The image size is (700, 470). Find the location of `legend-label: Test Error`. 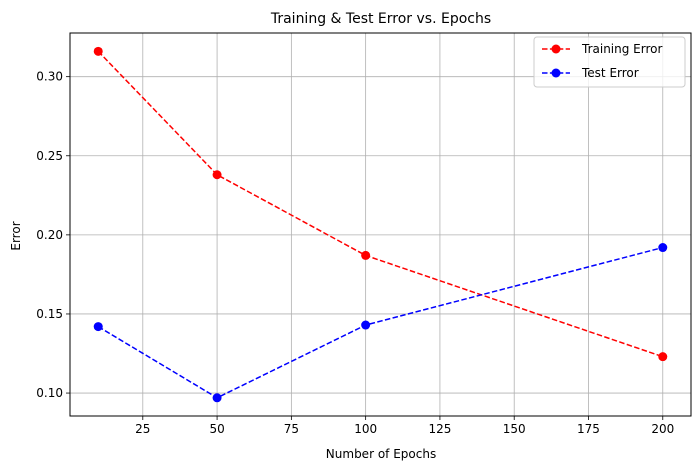

legend-label: Test Error is located at coordinates (610, 73).